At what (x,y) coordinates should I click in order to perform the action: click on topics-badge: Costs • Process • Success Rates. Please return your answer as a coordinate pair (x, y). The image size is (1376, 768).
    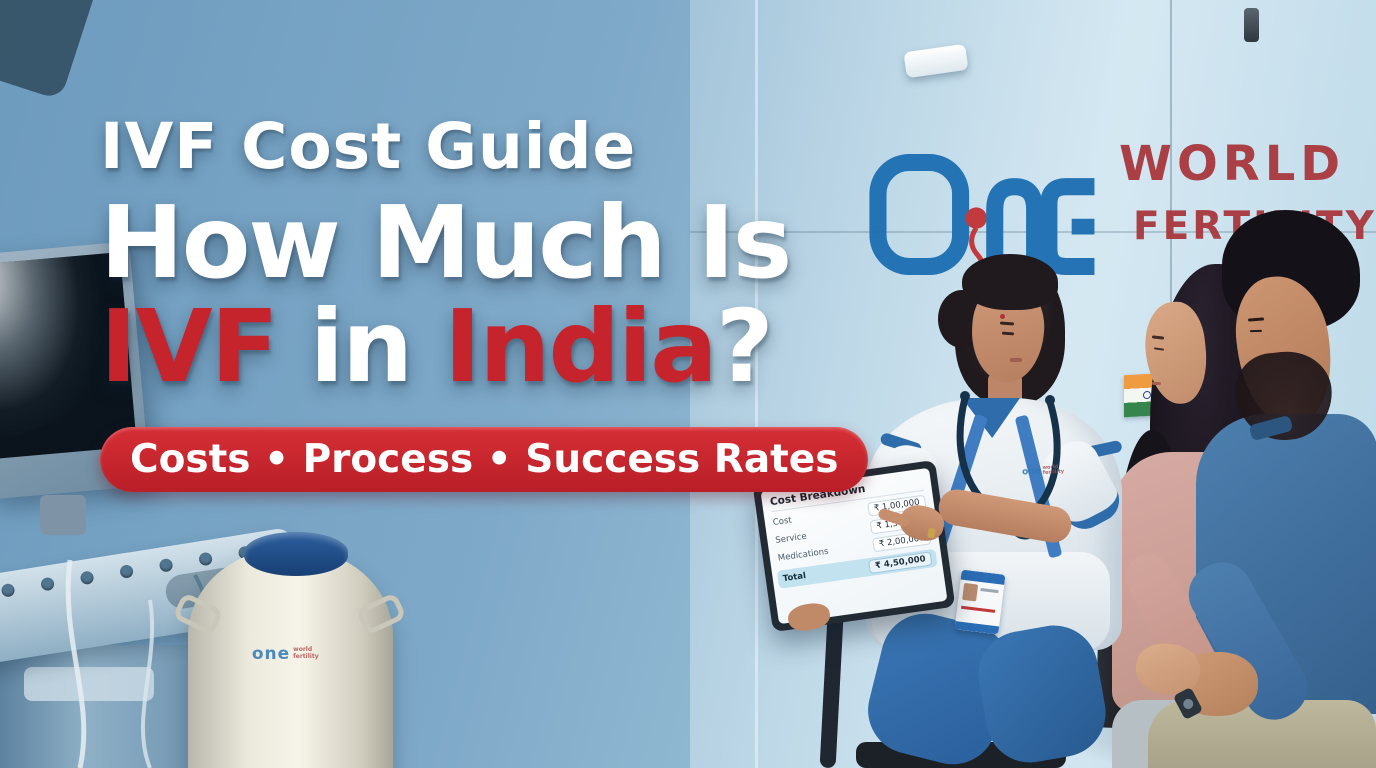
    Looking at the image, I should click on (484, 459).